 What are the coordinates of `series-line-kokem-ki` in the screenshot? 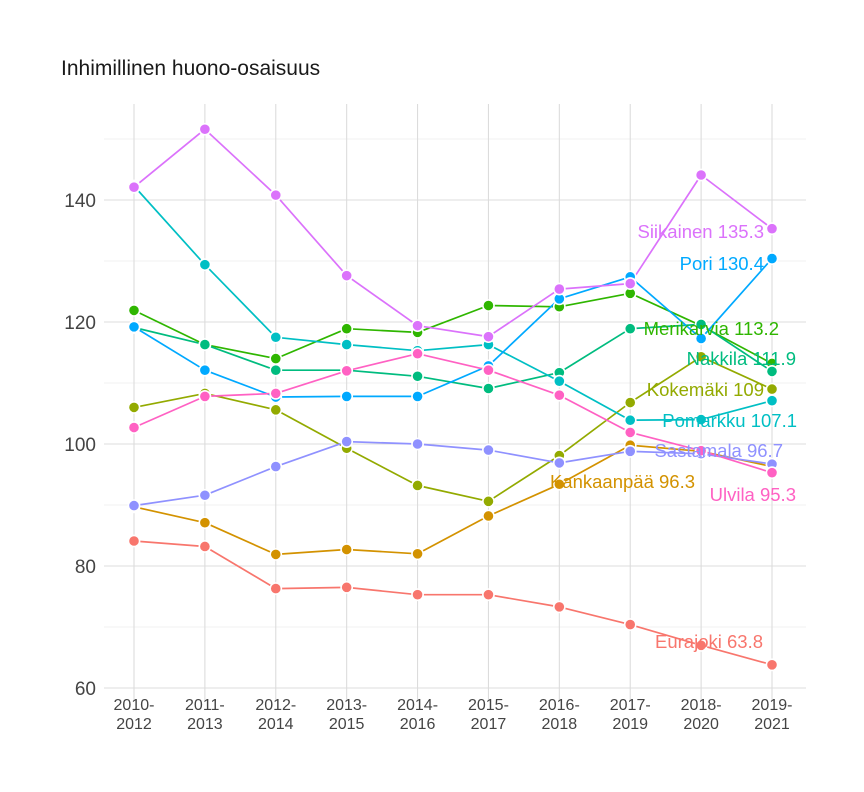 It's located at (453, 429).